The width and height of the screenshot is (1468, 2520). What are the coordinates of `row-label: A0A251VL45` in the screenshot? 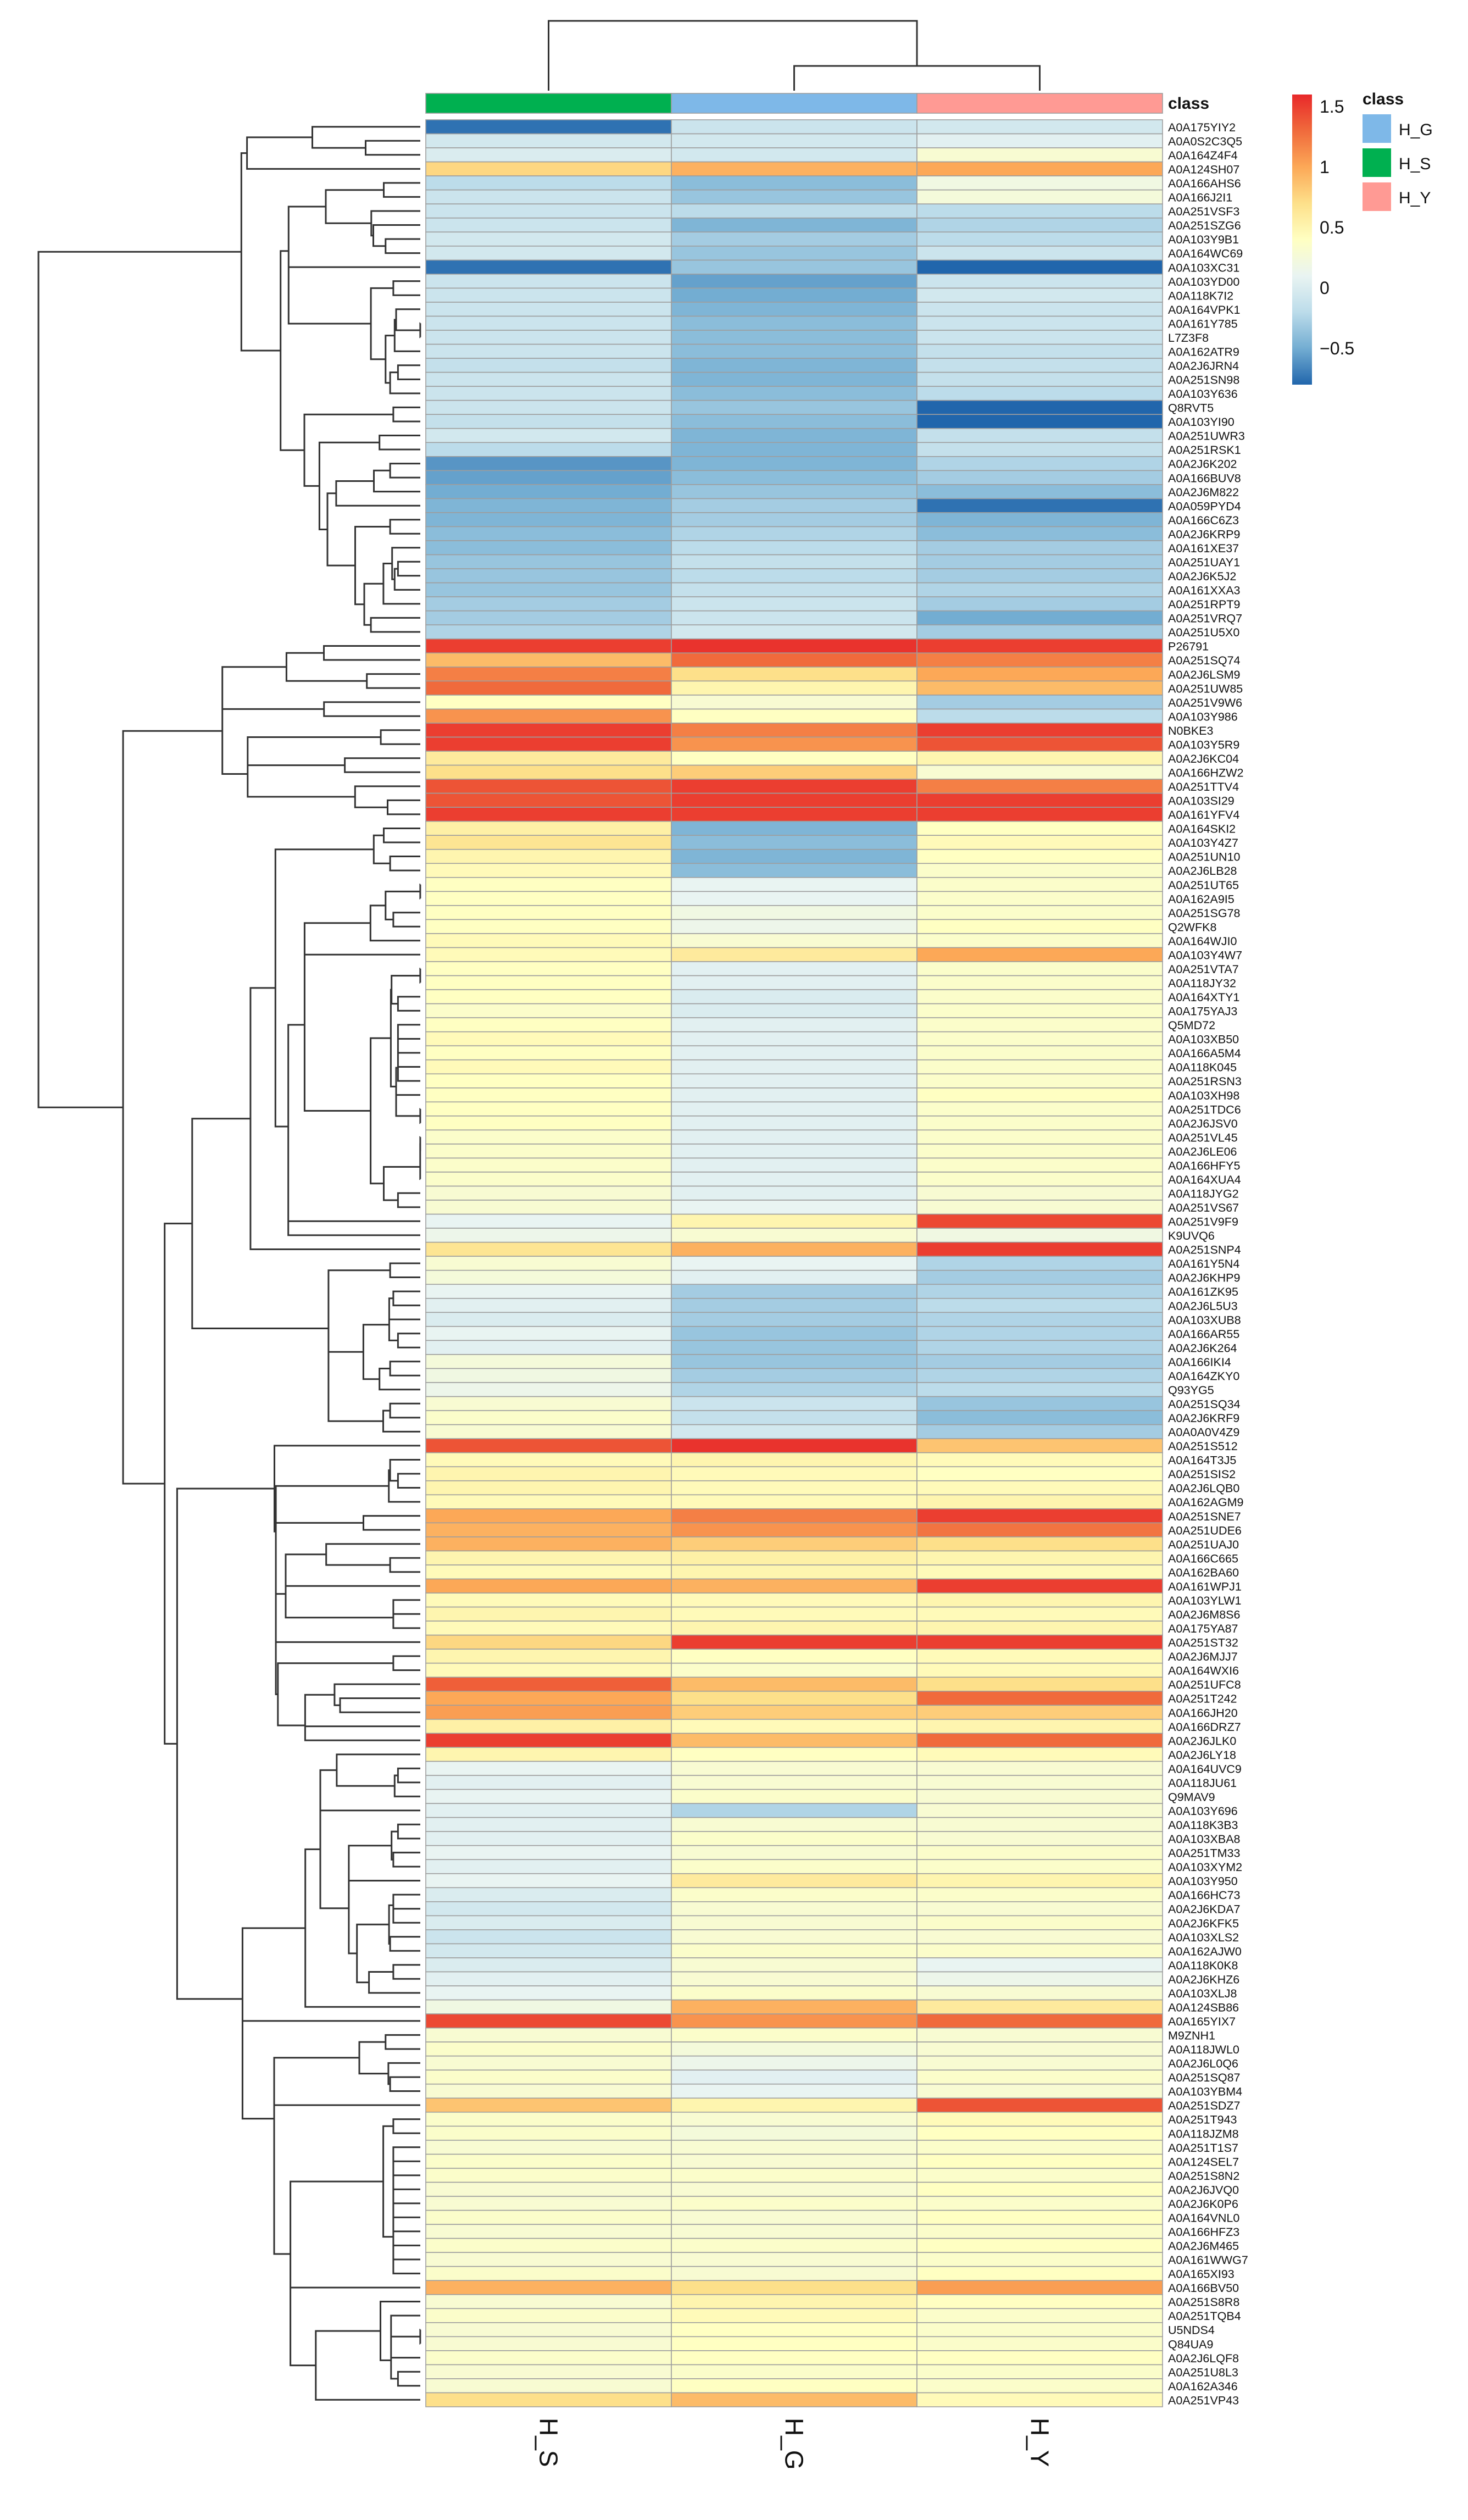 It's located at (1203, 1137).